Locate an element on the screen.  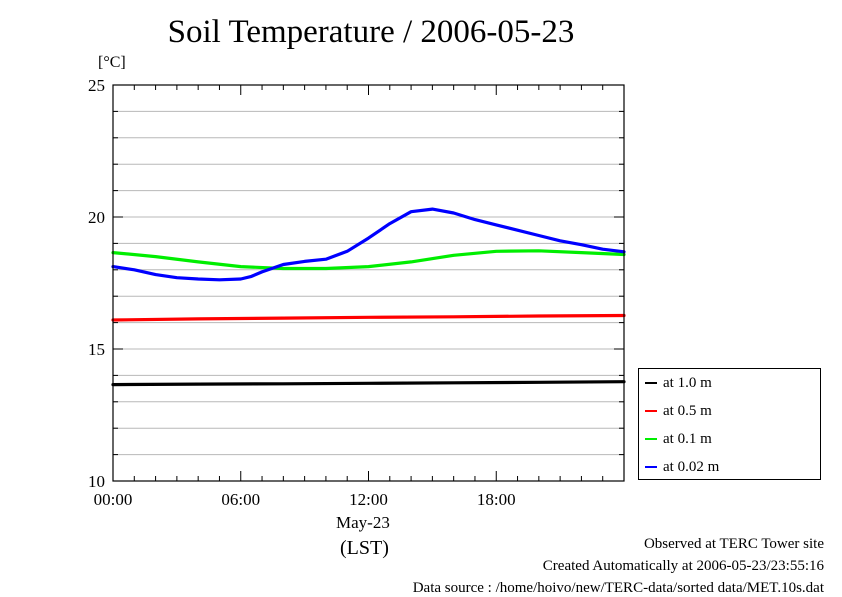
legend-item-0-1m: at 0.1 m is located at coordinates (678, 439).